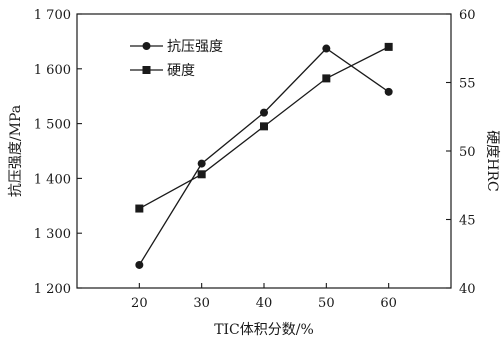 The width and height of the screenshot is (501, 344). Describe the element at coordinates (52, 70) in the screenshot. I see `left-y-tick-label: 1 600` at that location.